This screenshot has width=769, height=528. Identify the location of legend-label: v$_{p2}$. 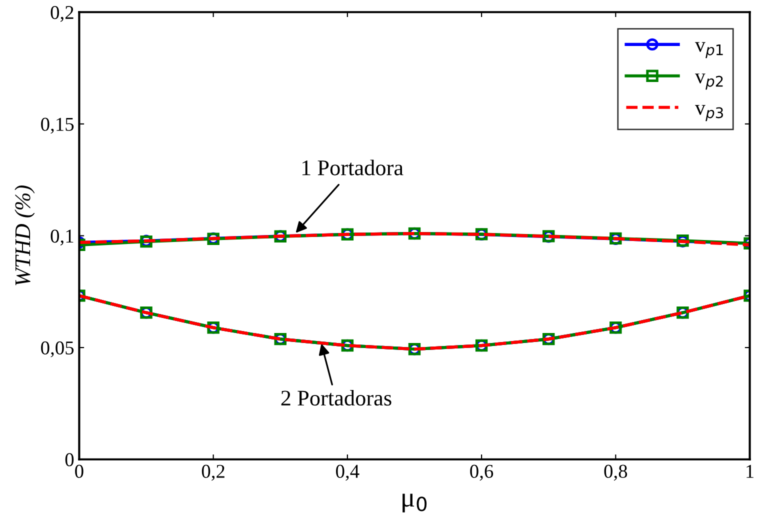
(708, 82).